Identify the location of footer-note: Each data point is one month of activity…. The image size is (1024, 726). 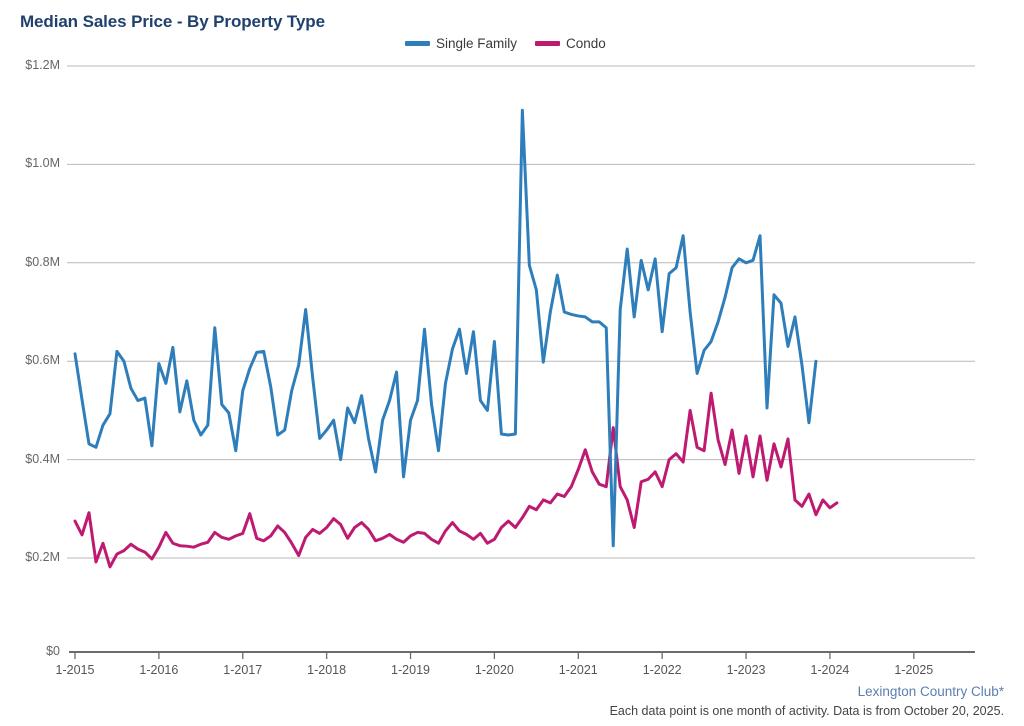
(806, 711).